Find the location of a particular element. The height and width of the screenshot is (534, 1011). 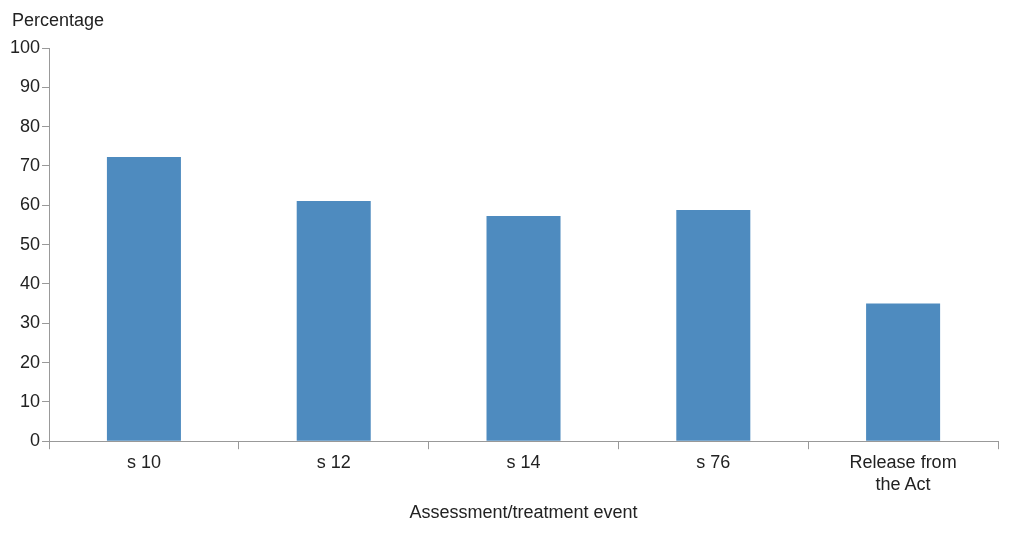

x-tick-label: s 12 is located at coordinates (333, 461).